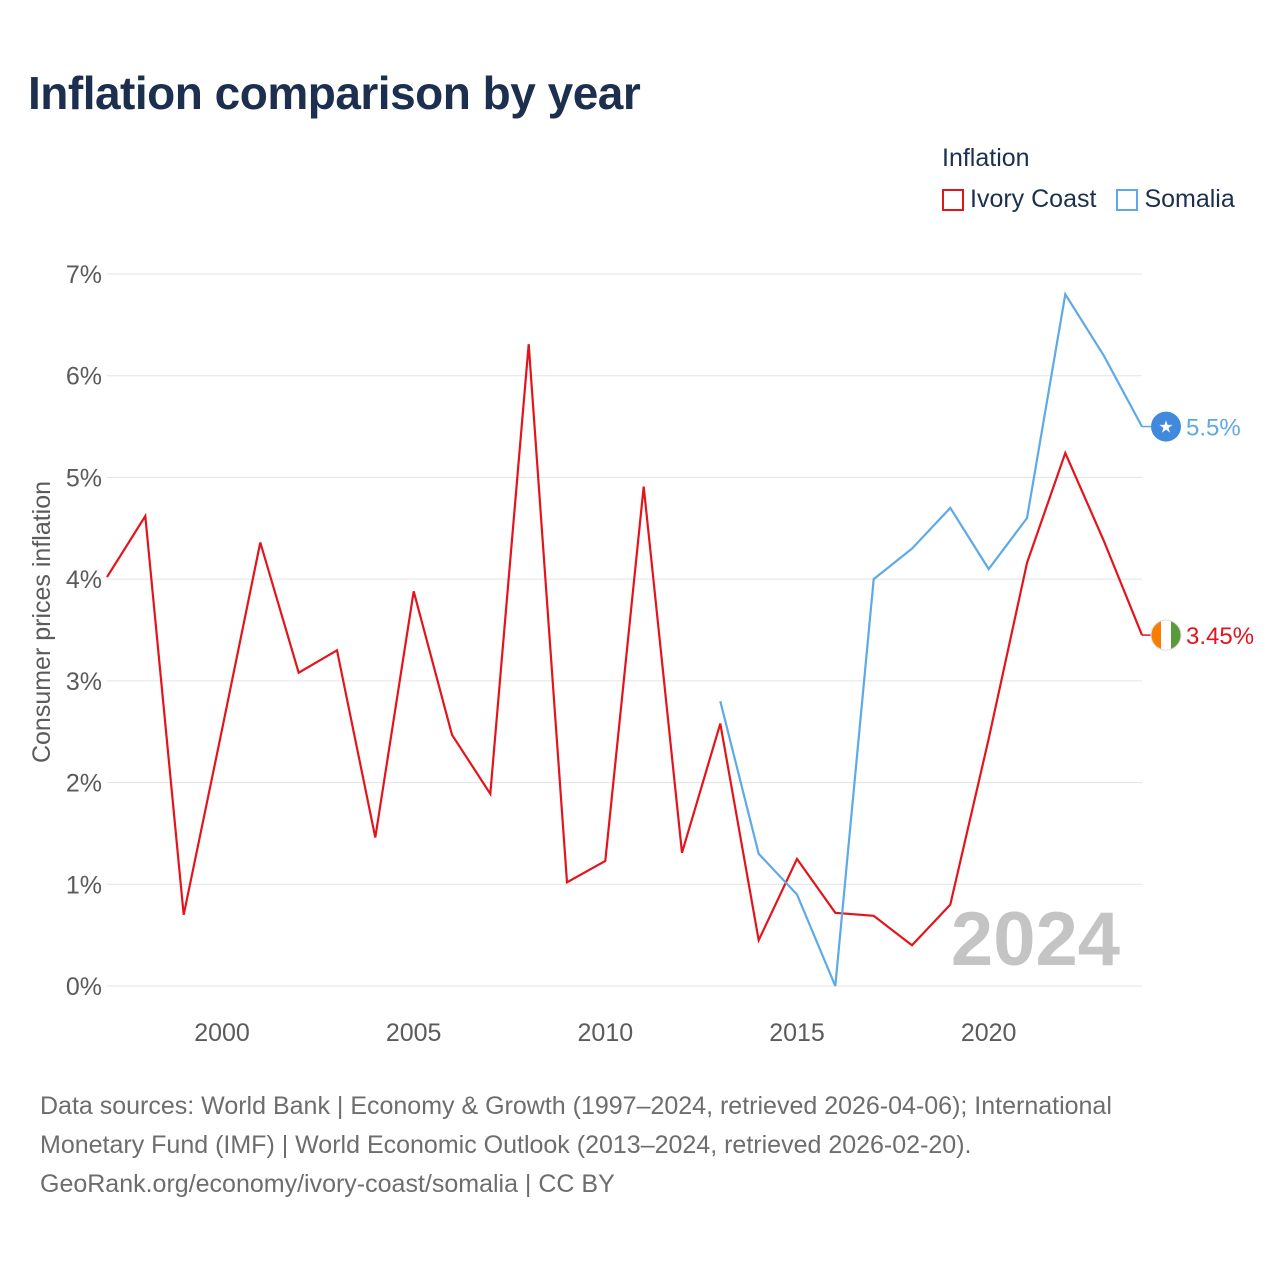 This screenshot has width=1280, height=1280. What do you see at coordinates (84, 580) in the screenshot?
I see `y-tick-label-4: 4%` at bounding box center [84, 580].